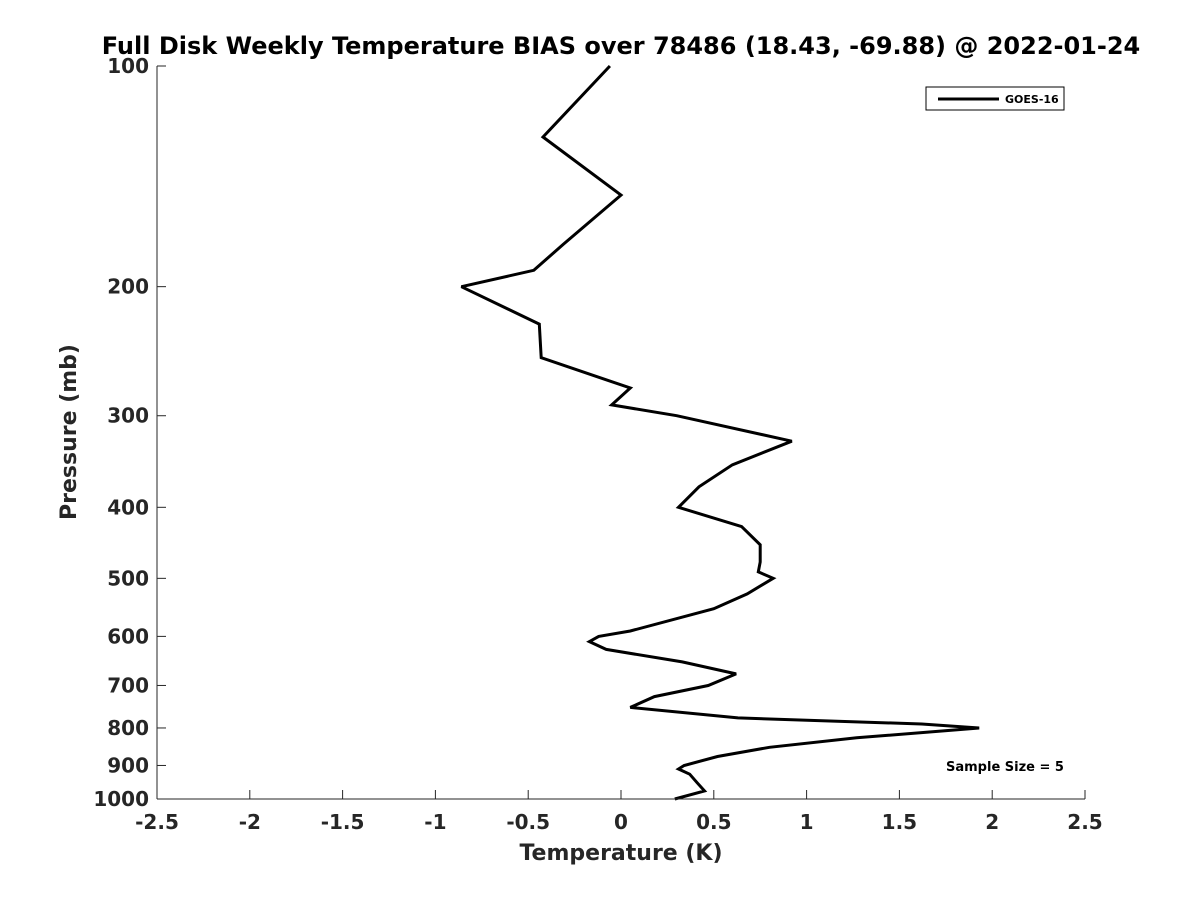 This screenshot has width=1200, height=900. I want to click on x-tick-label: 1.5, so click(899, 822).